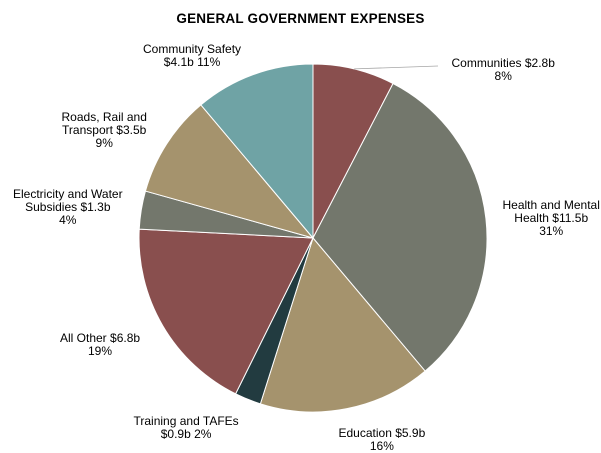  What do you see at coordinates (192, 49) in the screenshot?
I see `data-label-line: Community Safety` at bounding box center [192, 49].